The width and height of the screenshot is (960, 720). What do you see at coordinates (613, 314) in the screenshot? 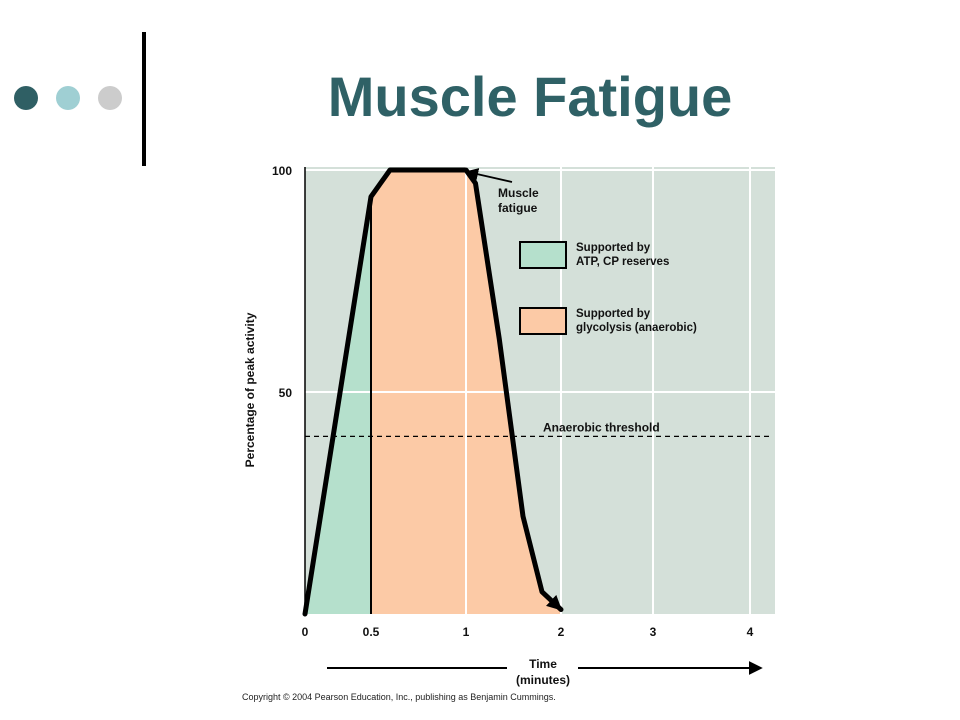
I see `legend-glycolysis-label-line1: Supported by` at bounding box center [613, 314].